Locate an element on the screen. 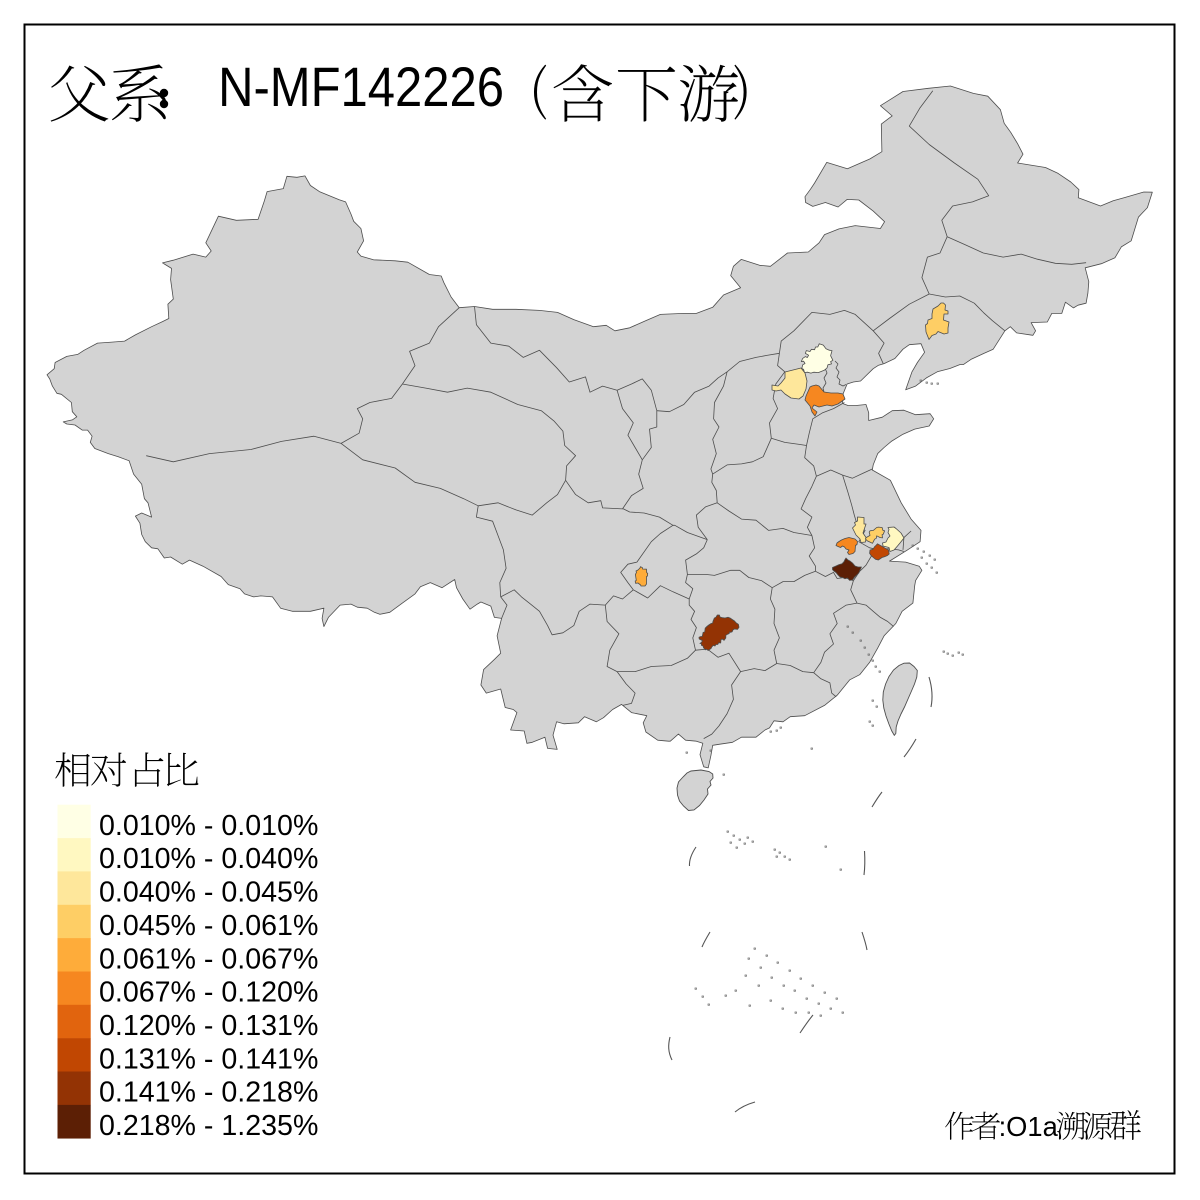  svg-text: 0.061% - 0.067% is located at coordinates (208, 959).